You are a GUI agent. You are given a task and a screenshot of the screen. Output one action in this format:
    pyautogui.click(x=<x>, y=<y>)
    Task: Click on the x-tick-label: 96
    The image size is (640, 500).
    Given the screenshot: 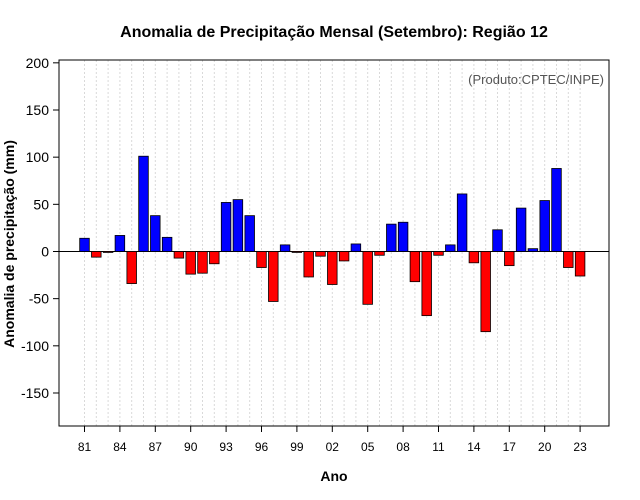 What is the action you would take?
    pyautogui.click(x=262, y=447)
    